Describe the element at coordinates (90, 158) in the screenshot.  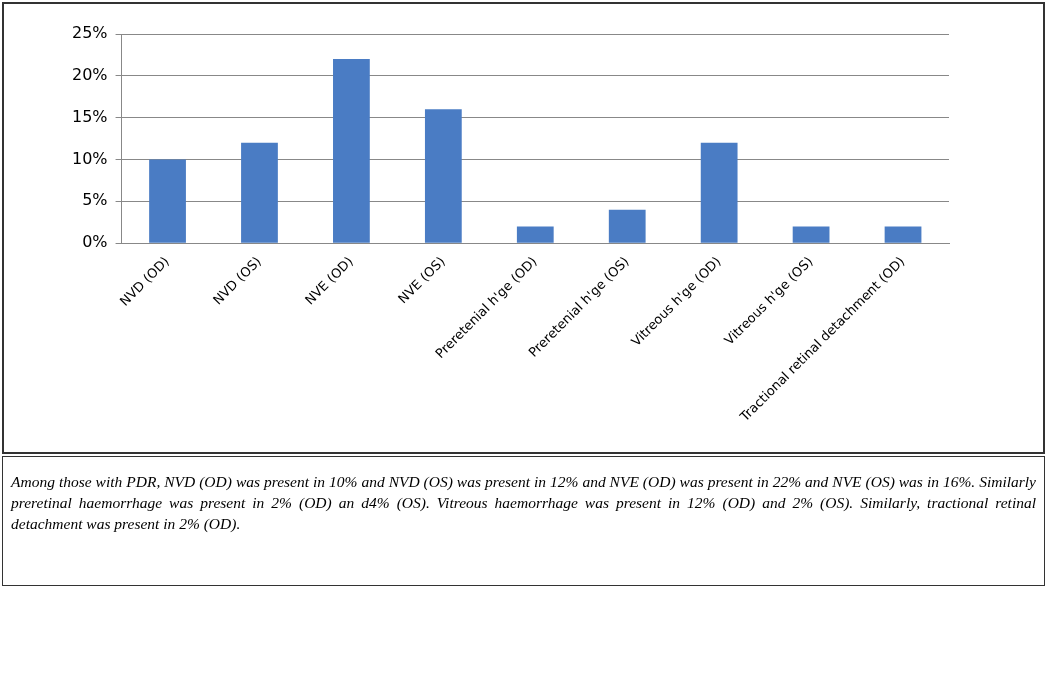
I see `y-tick-label: 10%` at that location.